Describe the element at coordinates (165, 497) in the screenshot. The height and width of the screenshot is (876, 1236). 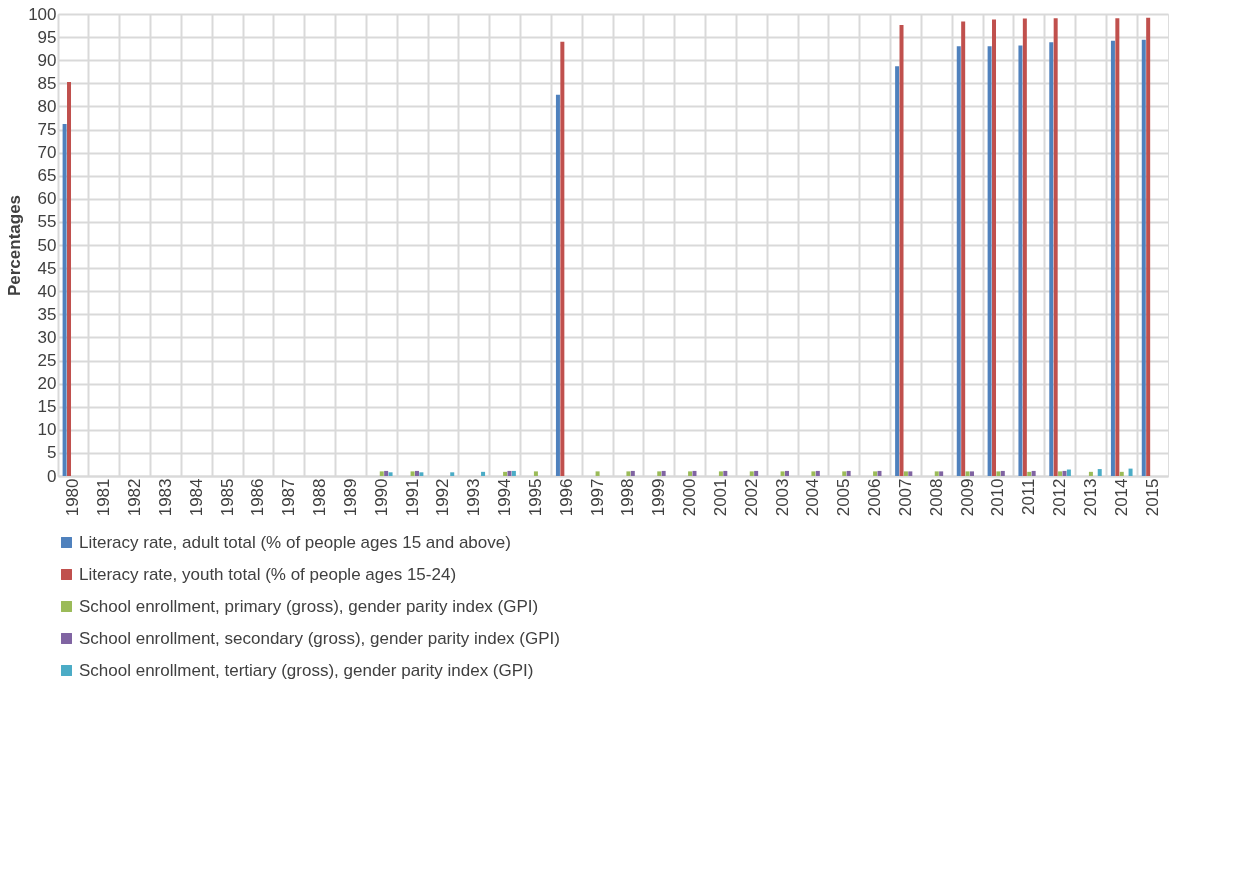
I see `x-tick-label: 1983` at that location.